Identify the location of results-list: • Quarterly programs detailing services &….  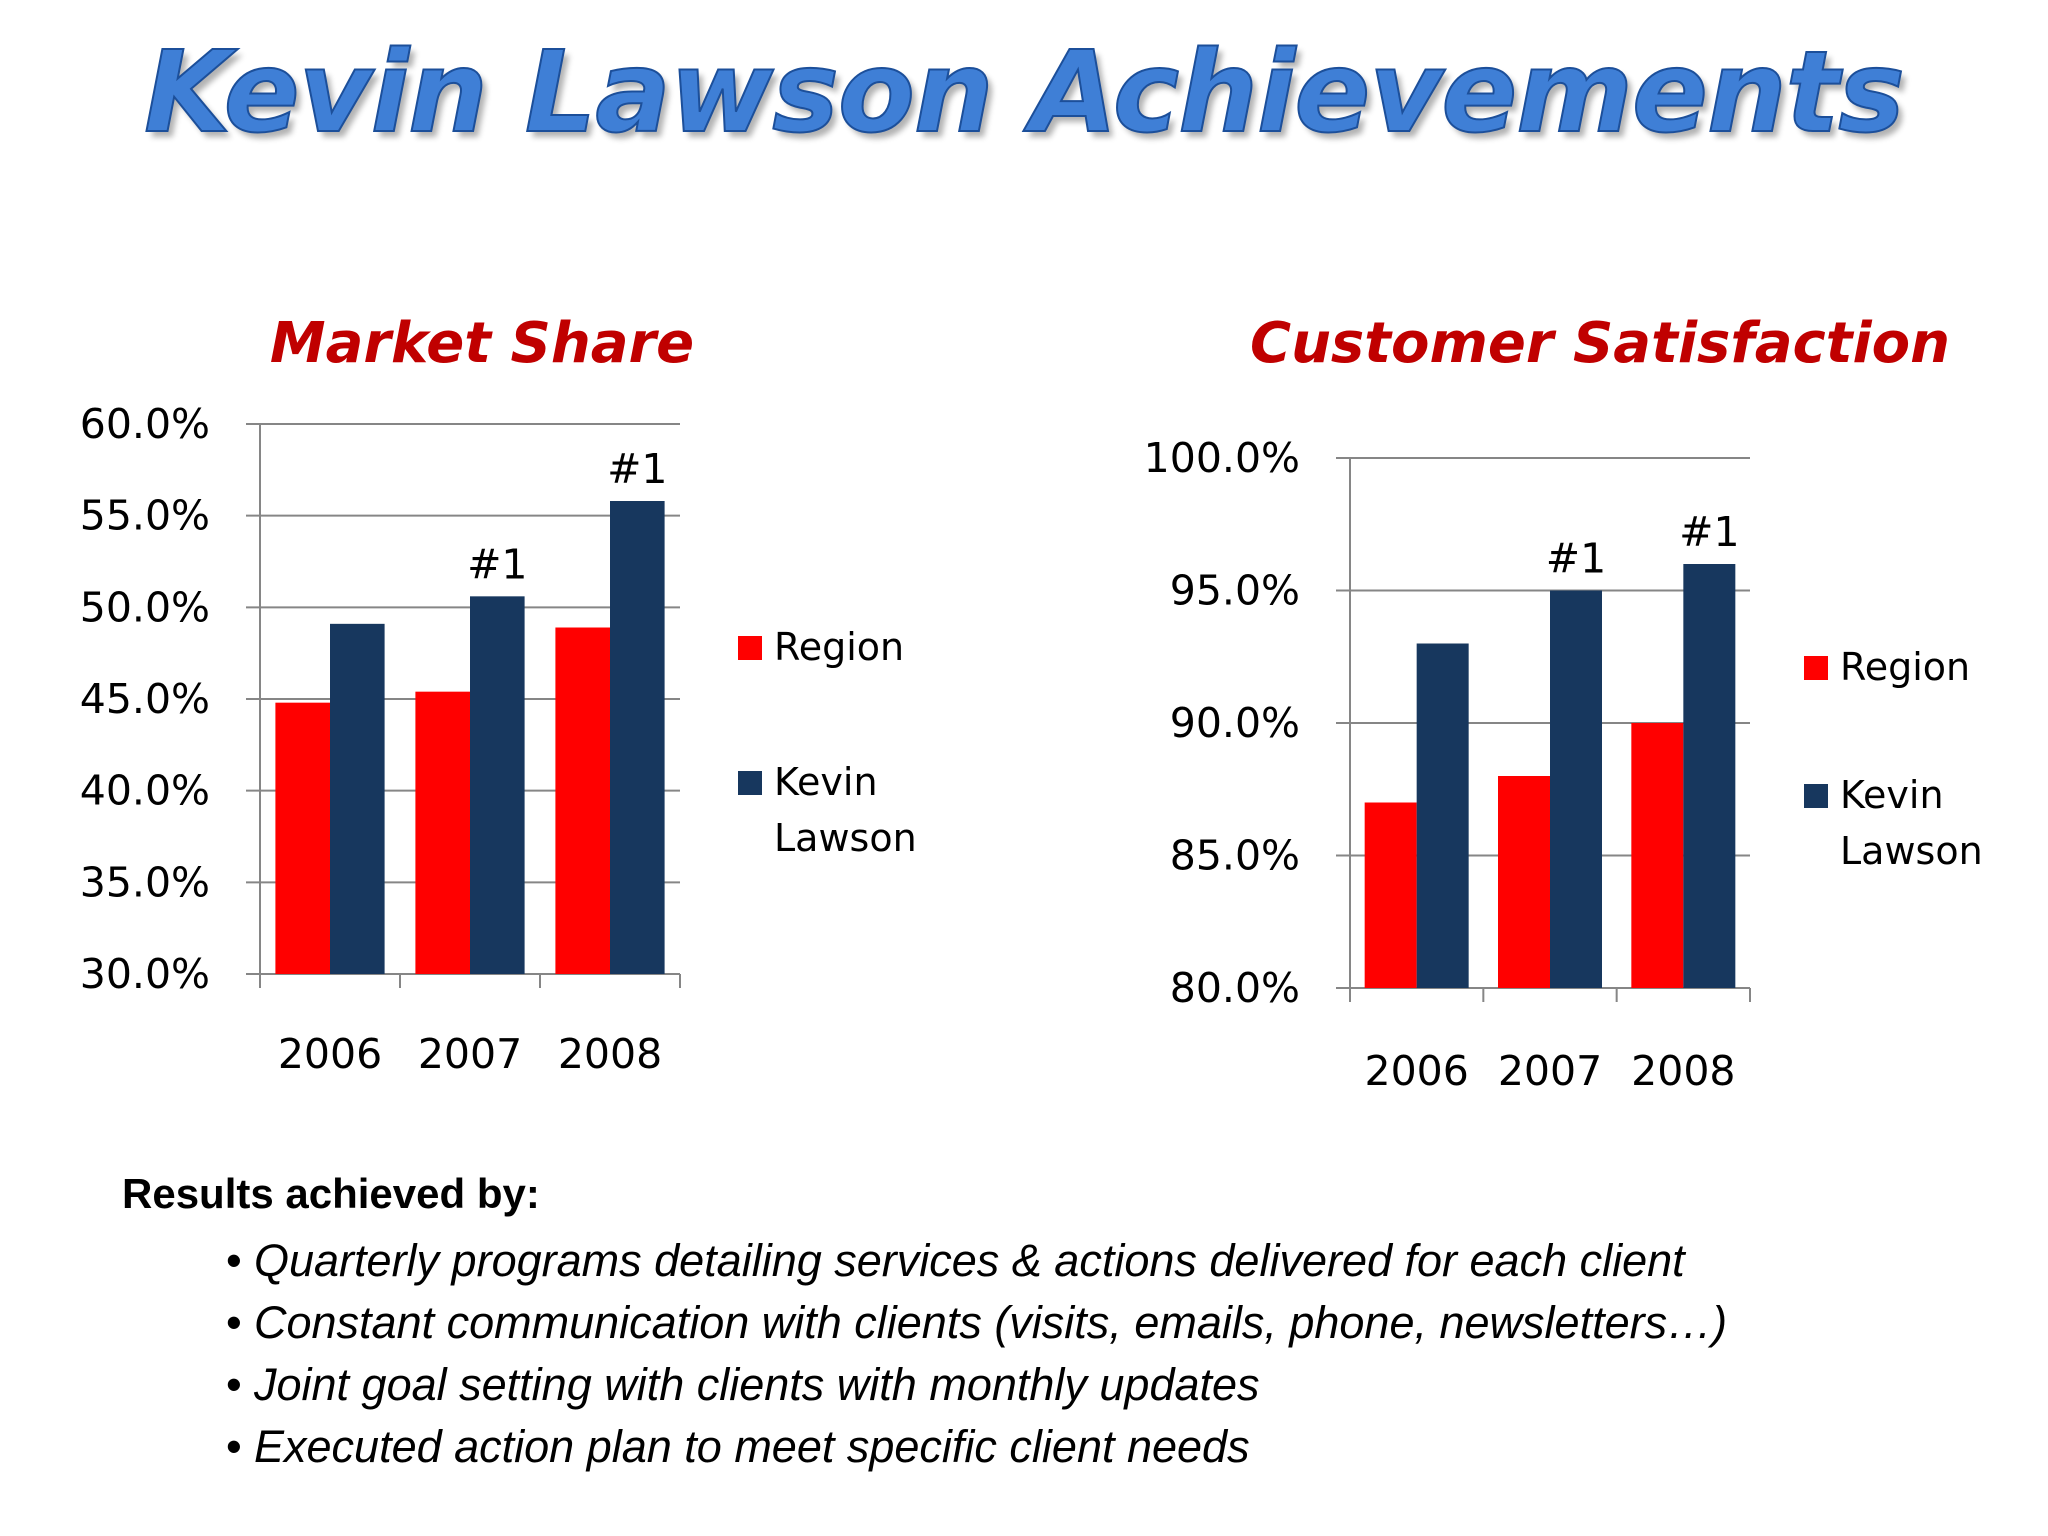
(1072, 1354).